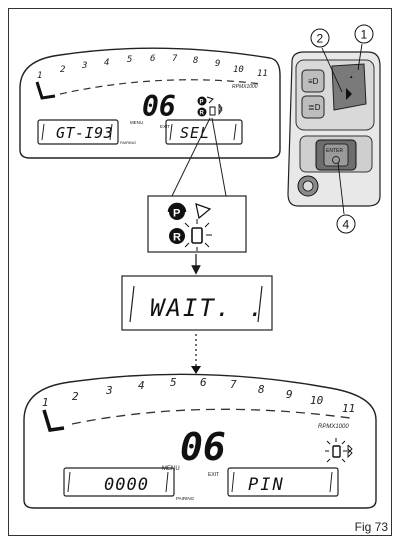 This screenshot has height=544, width=402. What do you see at coordinates (336, 160) in the screenshot?
I see `joystick-icon` at bounding box center [336, 160].